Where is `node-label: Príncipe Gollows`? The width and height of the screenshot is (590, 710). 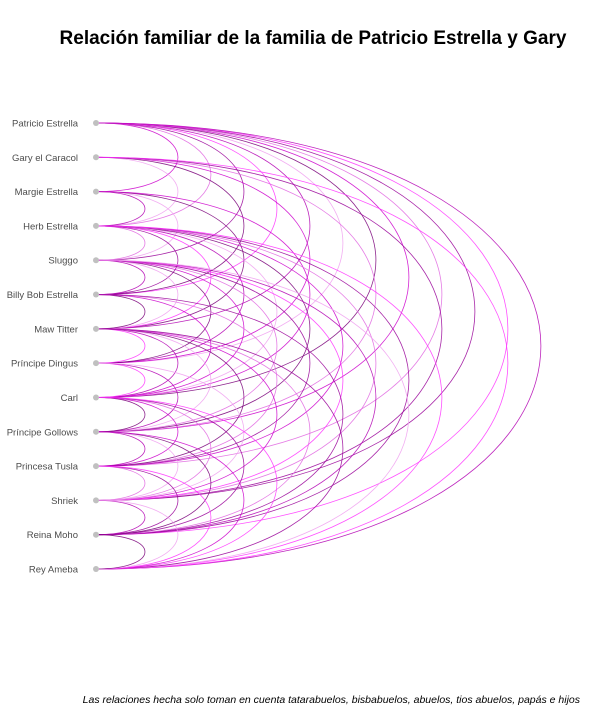 node-label: Príncipe Gollows is located at coordinates (43, 432).